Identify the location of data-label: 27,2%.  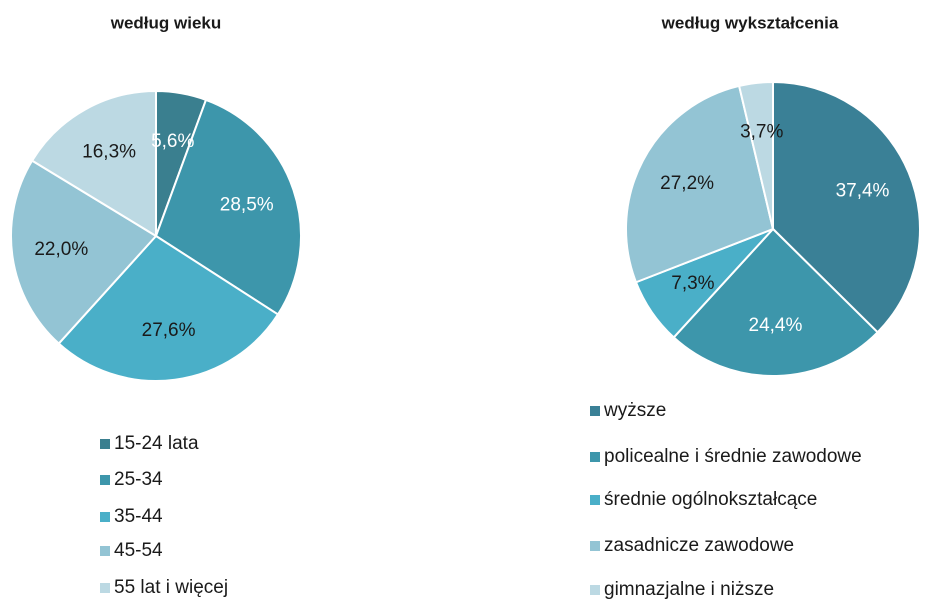
(687, 183).